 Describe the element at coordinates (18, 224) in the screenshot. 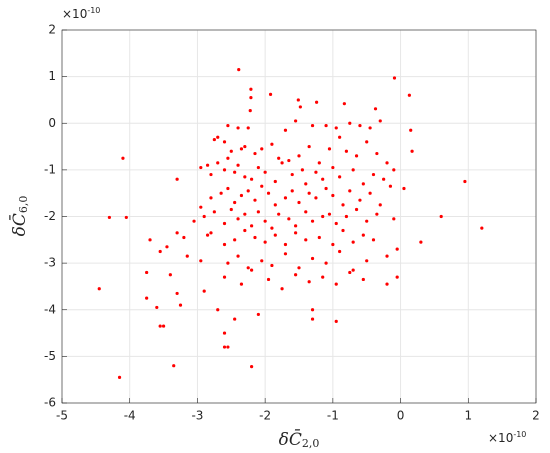

I see `y-label-main: δC̄` at that location.